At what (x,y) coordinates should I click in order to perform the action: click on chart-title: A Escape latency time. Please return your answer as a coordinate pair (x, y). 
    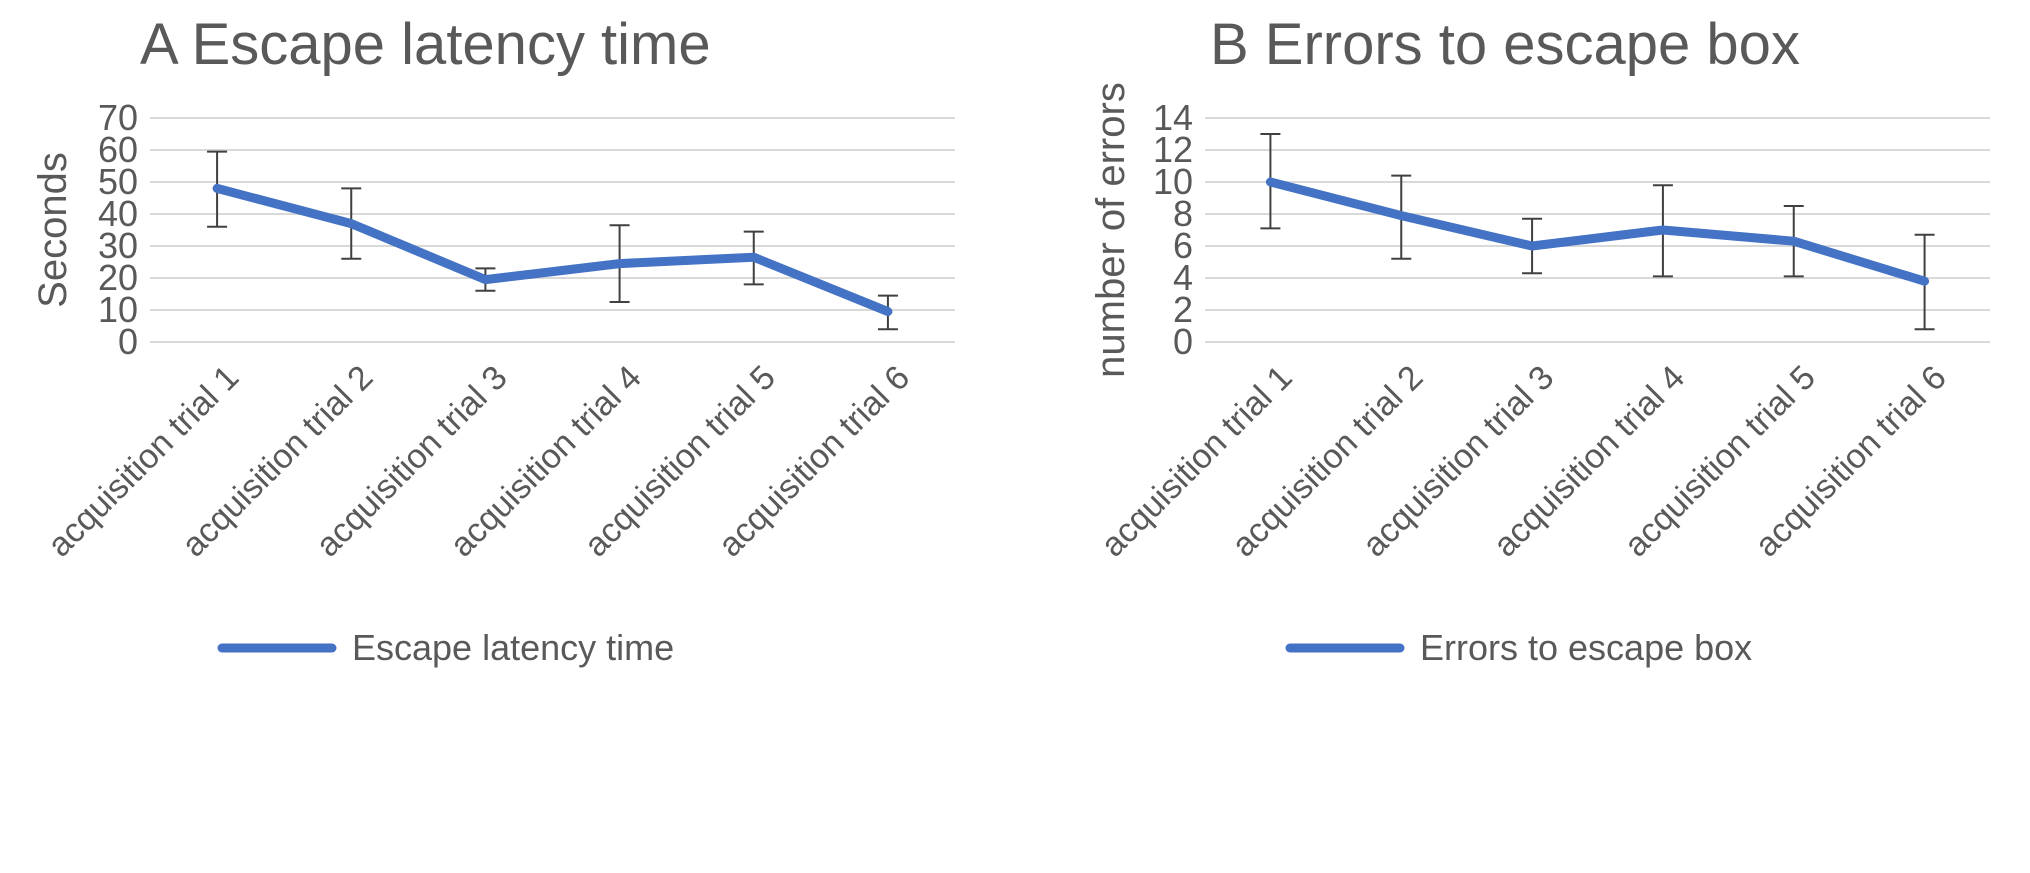
    Looking at the image, I should click on (425, 44).